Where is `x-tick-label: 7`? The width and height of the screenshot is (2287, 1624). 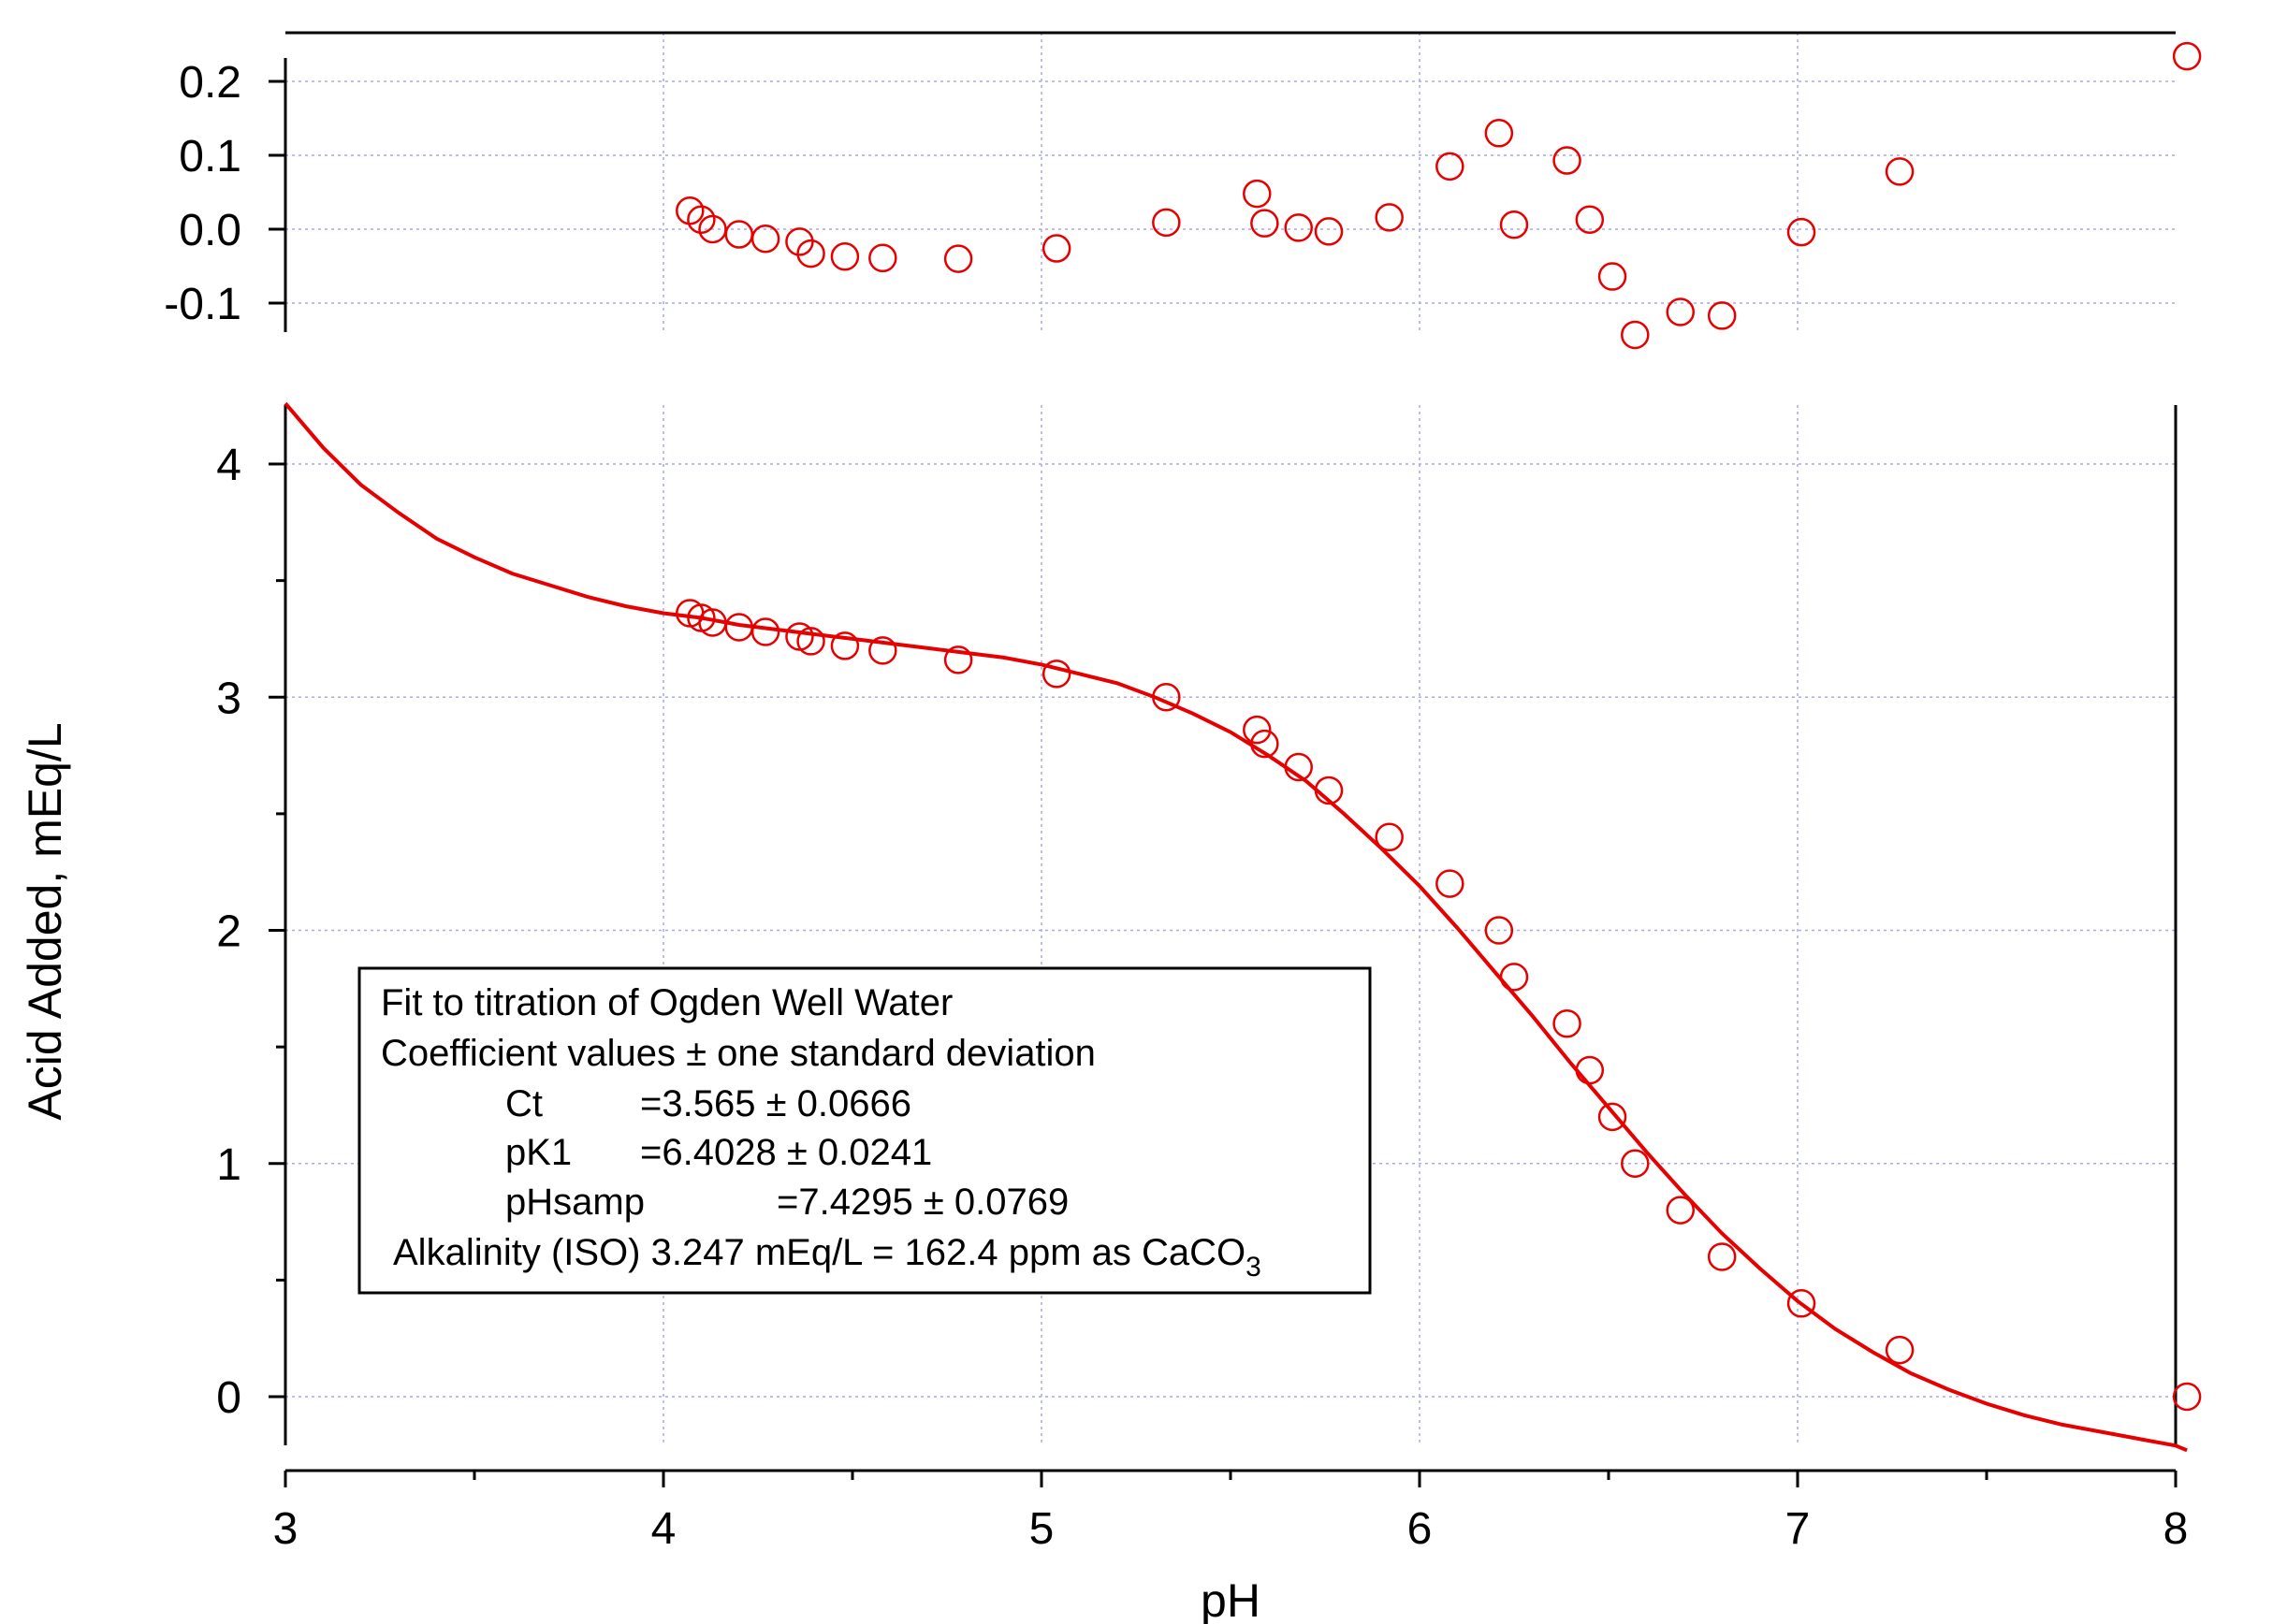 x-tick-label: 7 is located at coordinates (1798, 1529).